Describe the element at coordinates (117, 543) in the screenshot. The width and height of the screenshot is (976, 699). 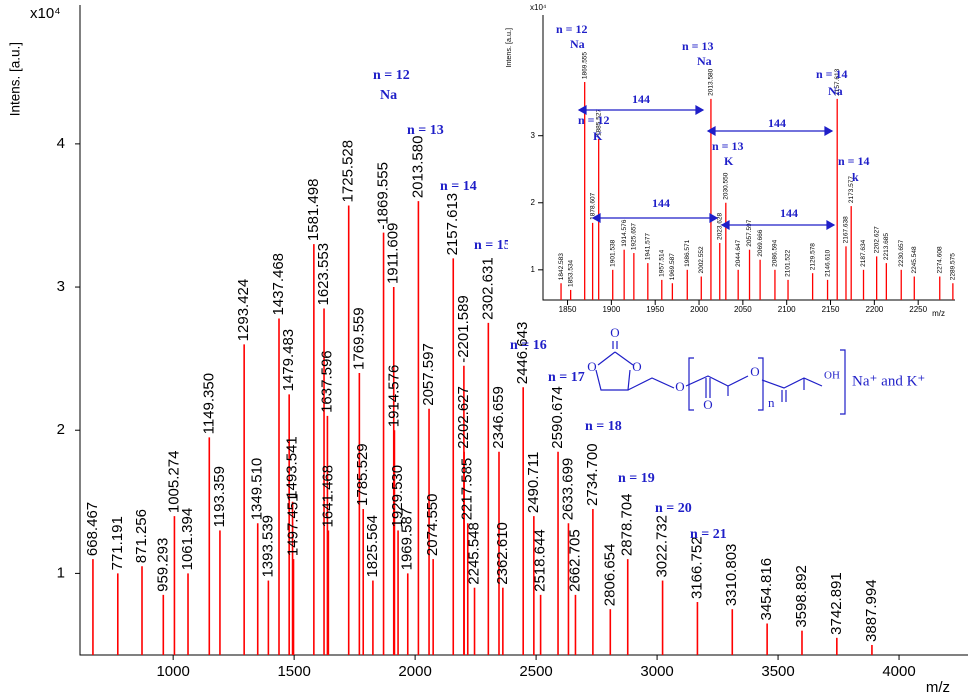
I see `peak-label: 771.191` at that location.